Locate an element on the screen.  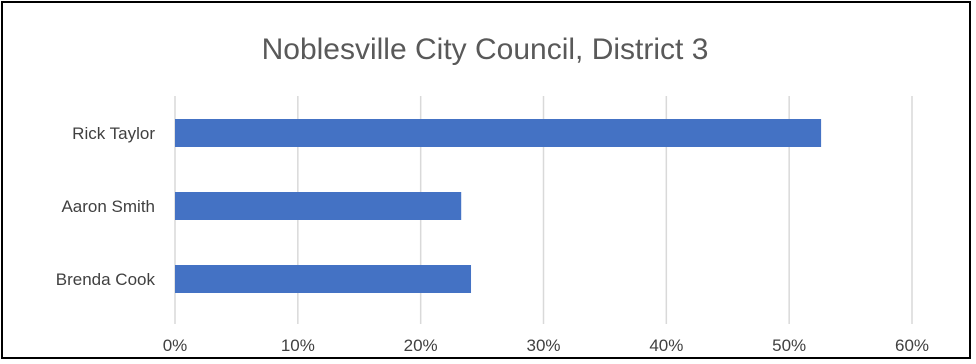
x-tick-label: 0% is located at coordinates (175, 345).